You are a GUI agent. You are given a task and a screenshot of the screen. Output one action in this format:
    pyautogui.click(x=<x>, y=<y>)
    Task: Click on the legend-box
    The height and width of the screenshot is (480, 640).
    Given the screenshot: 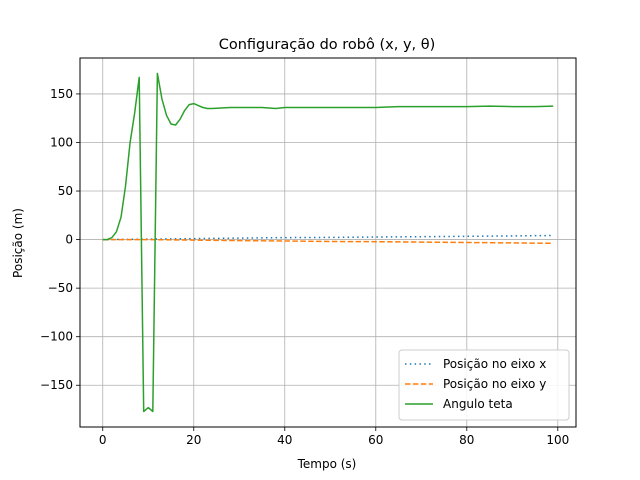 What is the action you would take?
    pyautogui.click(x=484, y=385)
    